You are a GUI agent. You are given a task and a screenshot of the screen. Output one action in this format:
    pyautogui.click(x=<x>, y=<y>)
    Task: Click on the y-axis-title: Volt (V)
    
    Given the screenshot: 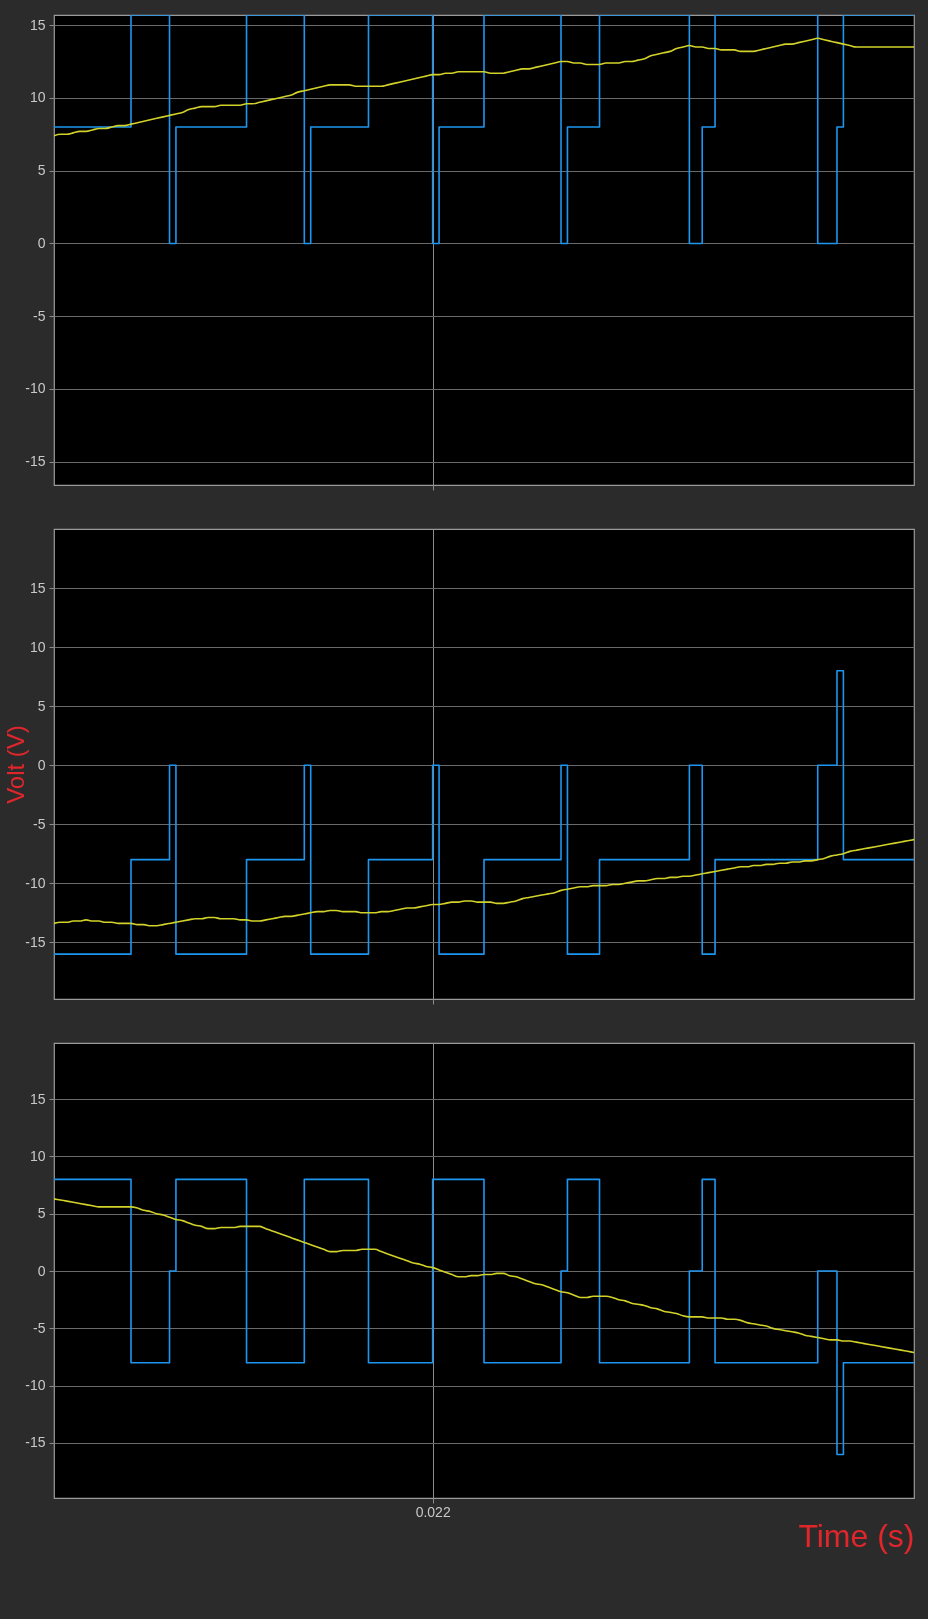 What is the action you would take?
    pyautogui.click(x=16, y=764)
    